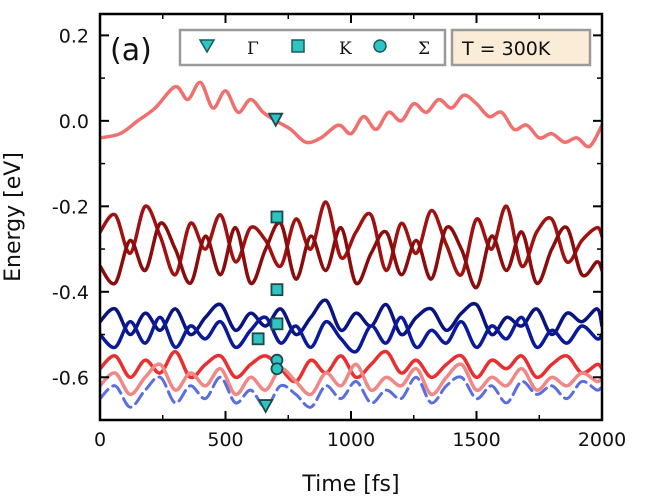 Image resolution: width=663 pixels, height=497 pixels. What do you see at coordinates (298, 46) in the screenshot?
I see `legend-k-marker` at bounding box center [298, 46].